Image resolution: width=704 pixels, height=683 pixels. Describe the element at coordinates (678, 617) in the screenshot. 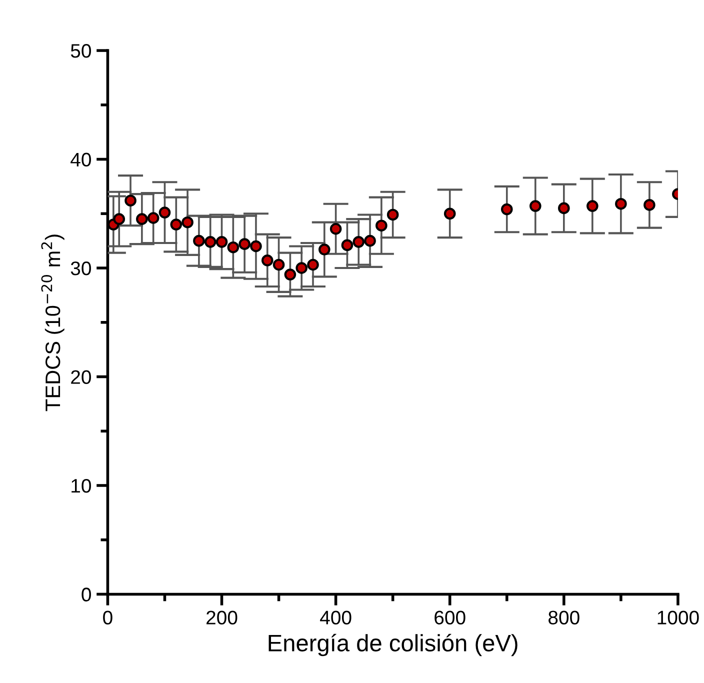

I see `x-tick-label: 1000` at that location.